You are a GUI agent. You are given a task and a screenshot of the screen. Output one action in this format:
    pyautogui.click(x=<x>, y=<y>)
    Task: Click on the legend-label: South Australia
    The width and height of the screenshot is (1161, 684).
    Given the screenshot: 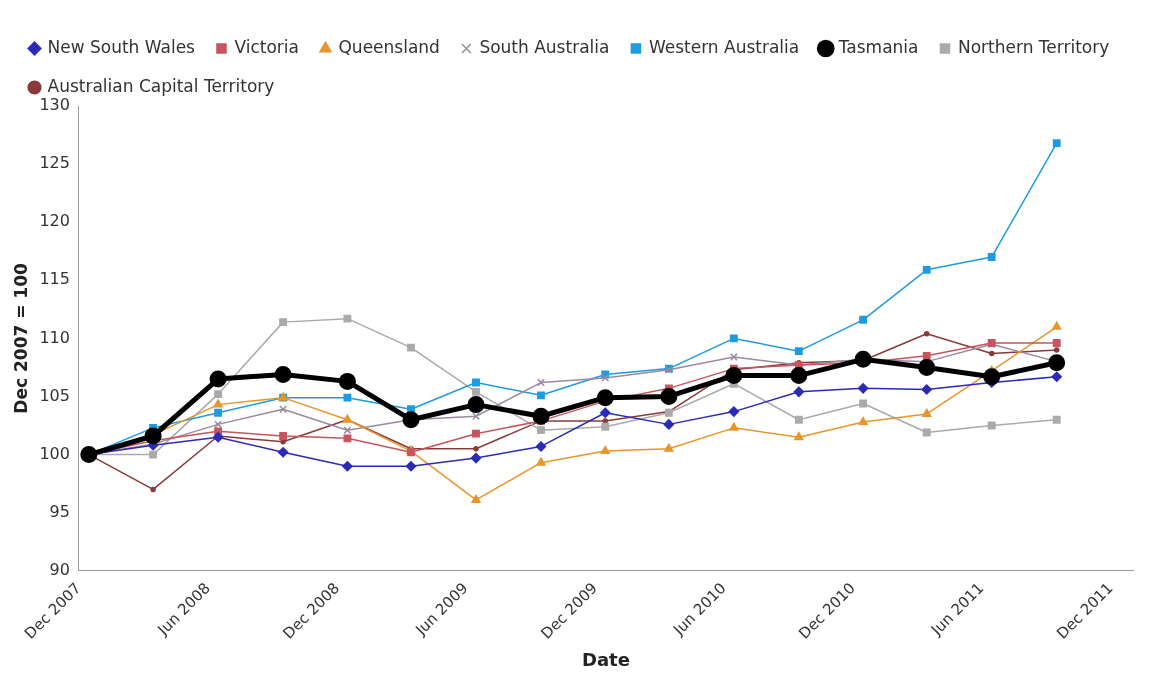 What is the action you would take?
    pyautogui.click(x=544, y=46)
    